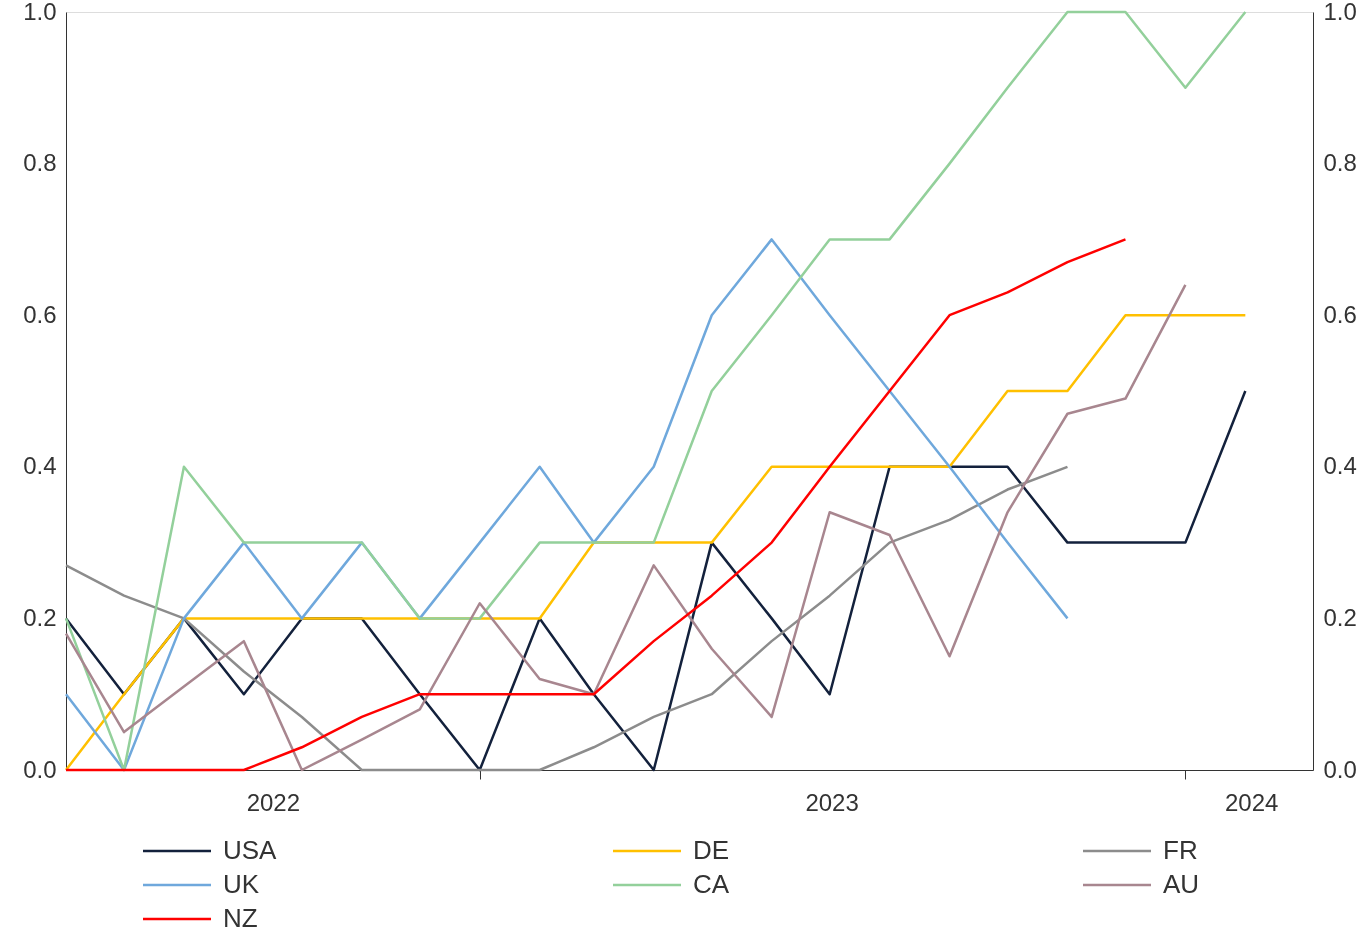  What do you see at coordinates (40, 163) in the screenshot?
I see `y-tick-label: 0.8` at bounding box center [40, 163].